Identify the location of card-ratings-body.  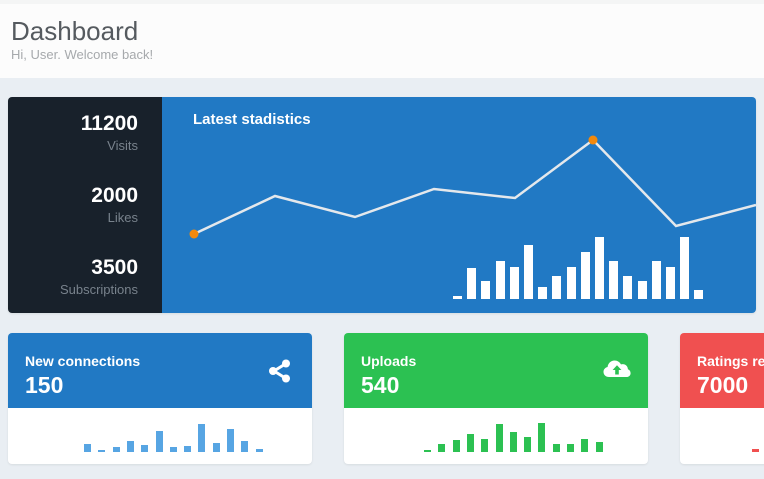
(722, 436).